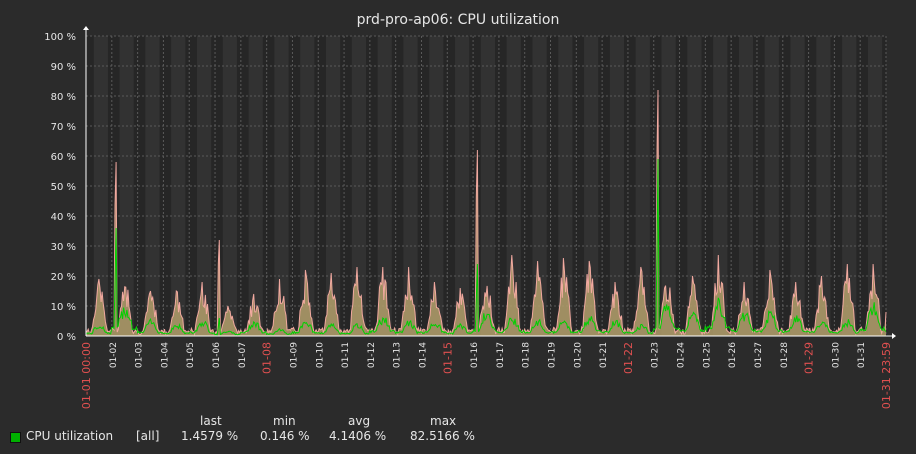  I want to click on x-tick-label: 01-04, so click(165, 355).